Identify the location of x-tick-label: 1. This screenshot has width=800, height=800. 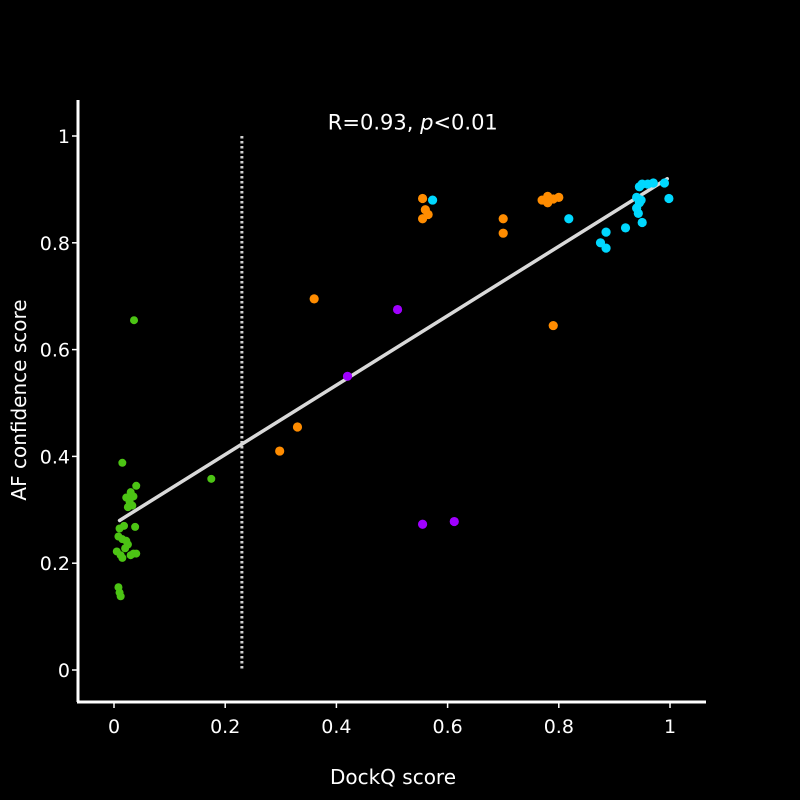
(670, 727).